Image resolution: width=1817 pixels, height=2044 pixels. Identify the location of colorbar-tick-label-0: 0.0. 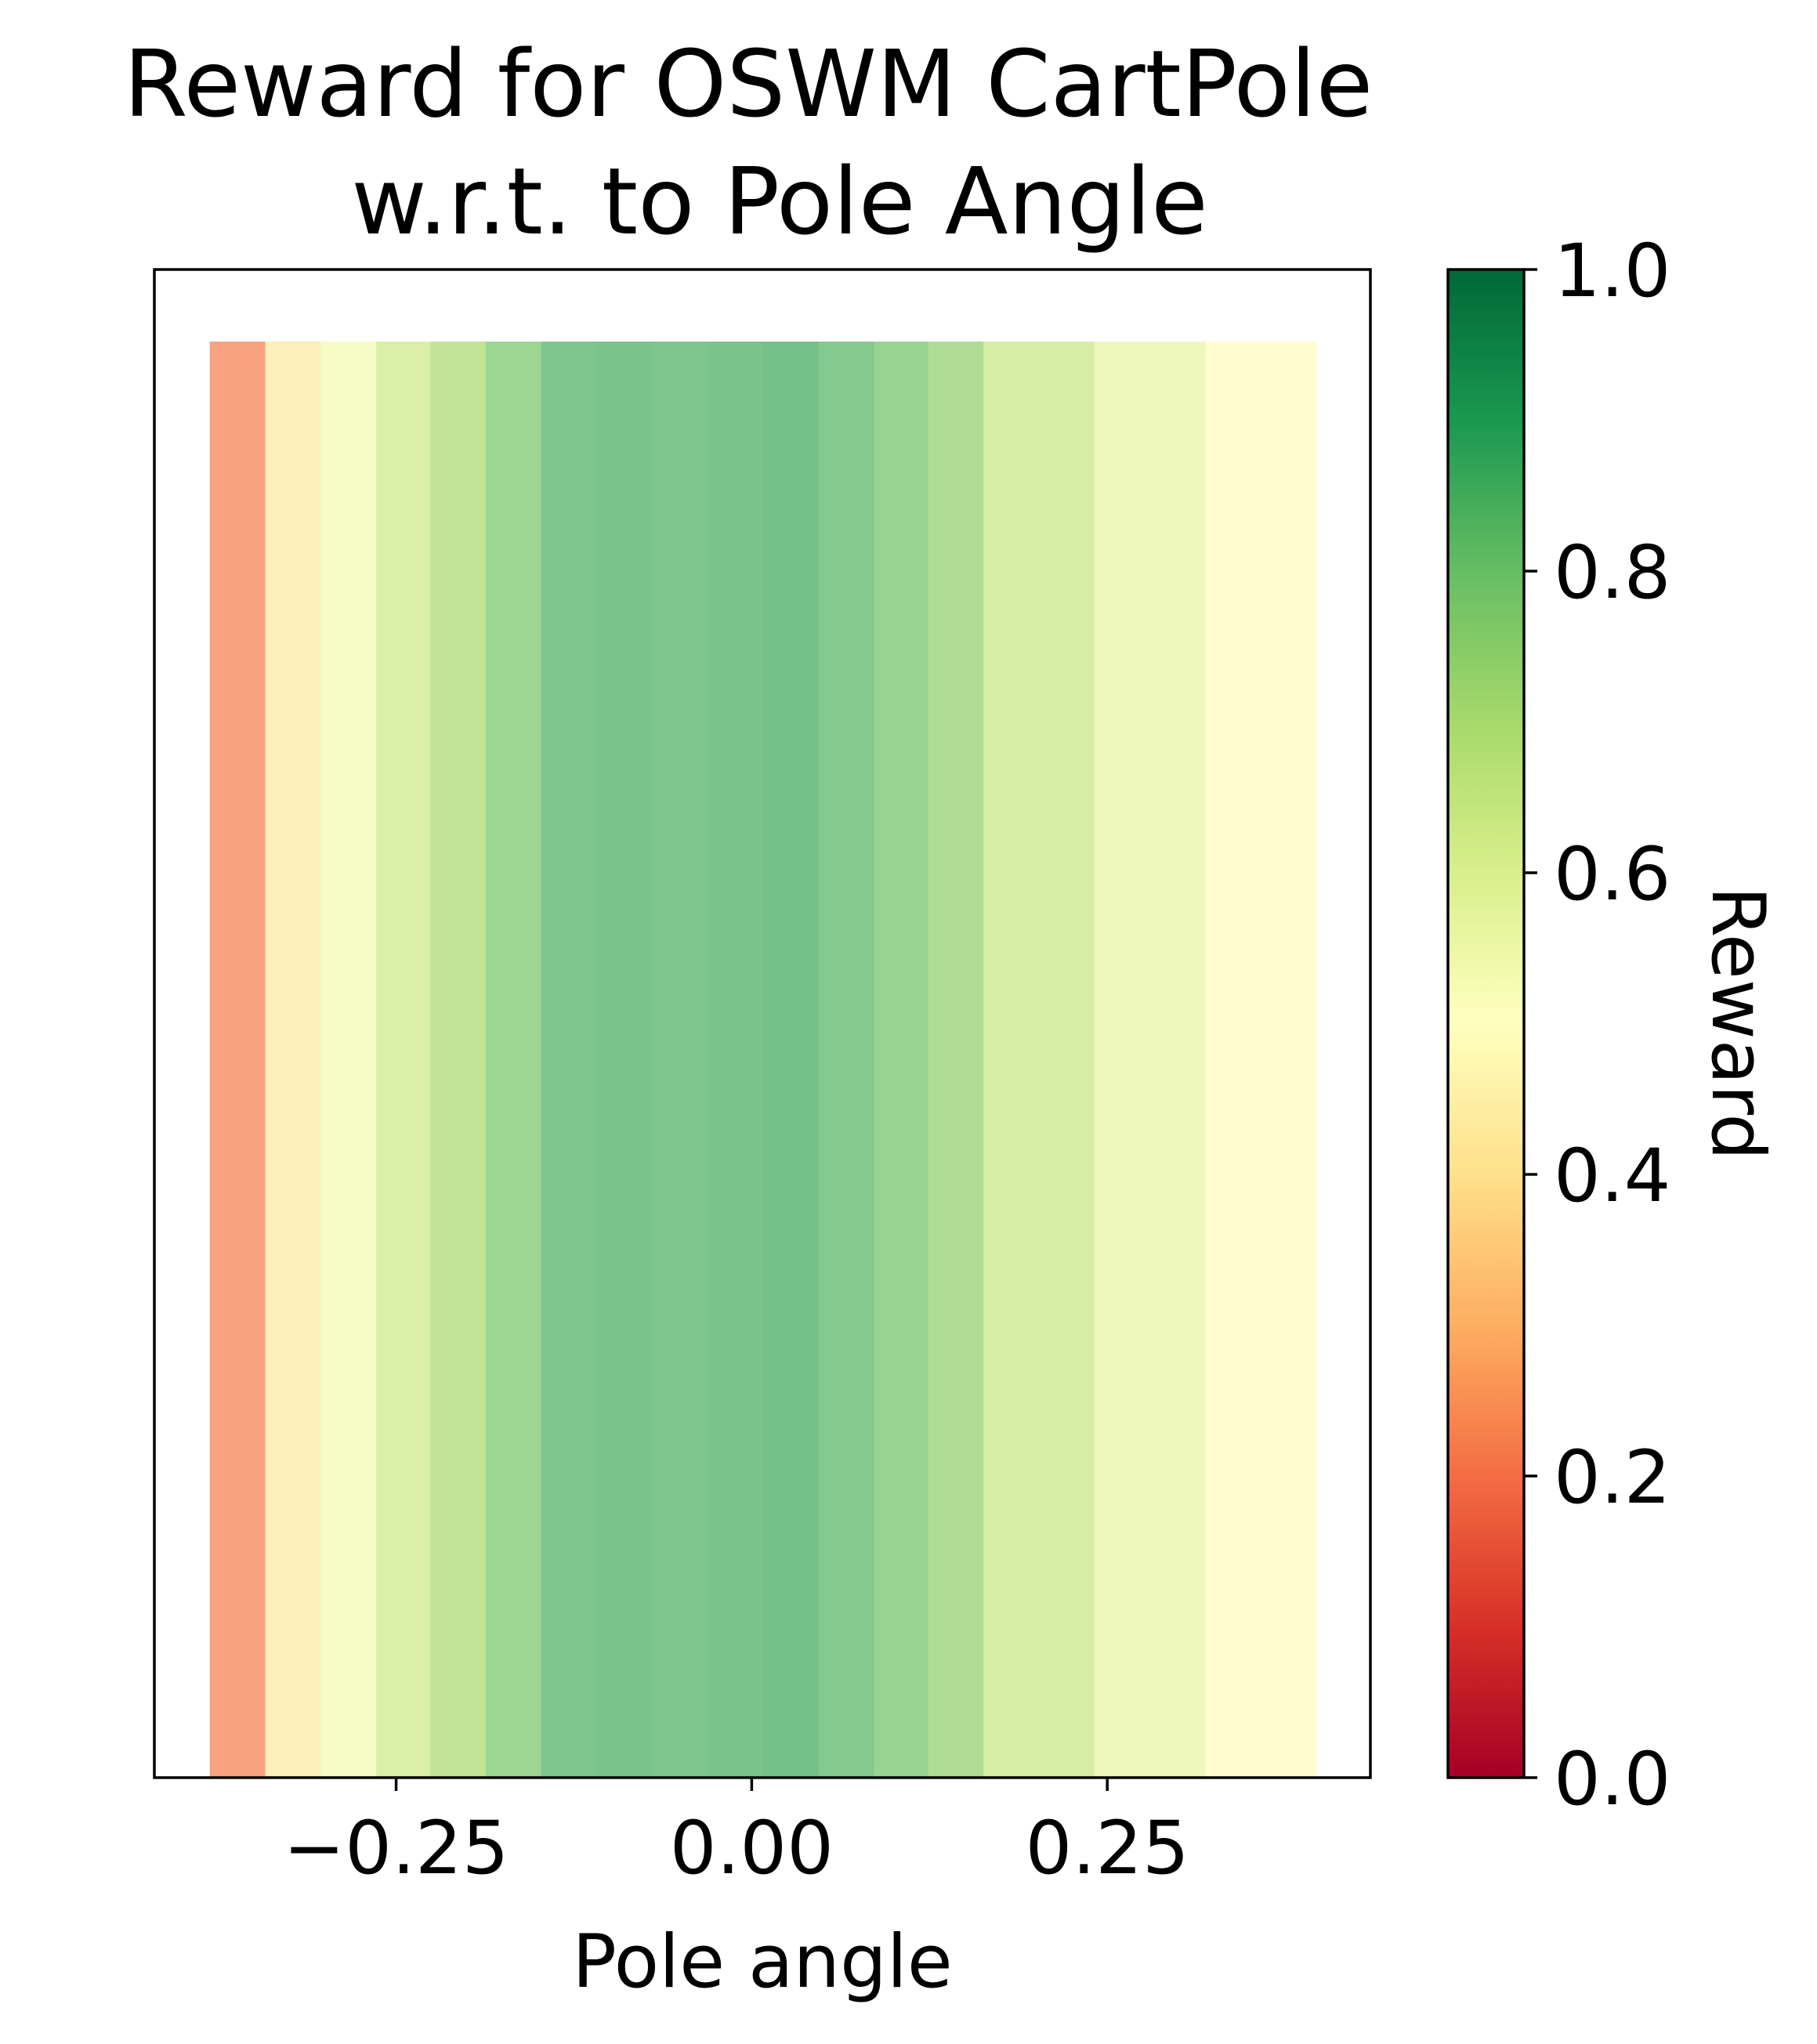
(1612, 1779).